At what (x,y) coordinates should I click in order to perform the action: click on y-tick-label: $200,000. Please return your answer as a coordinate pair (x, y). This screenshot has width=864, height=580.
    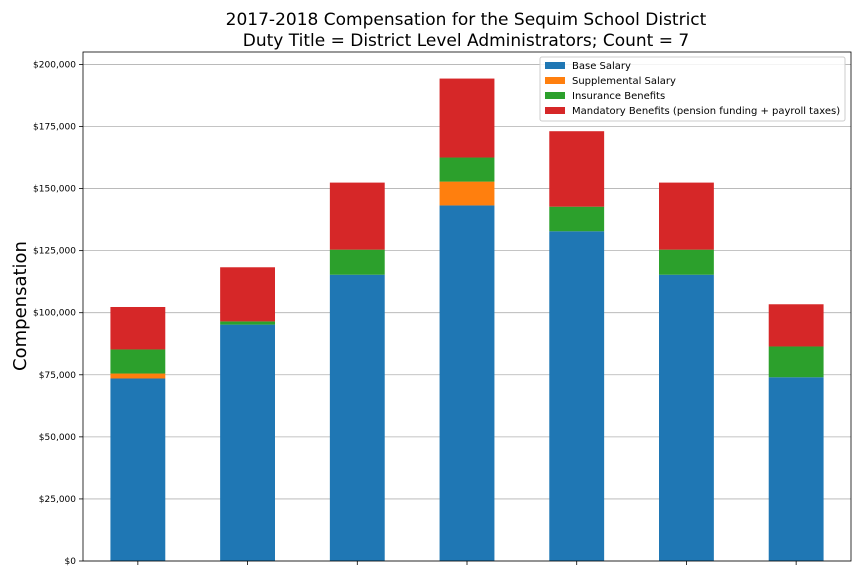
    Looking at the image, I should click on (54, 65).